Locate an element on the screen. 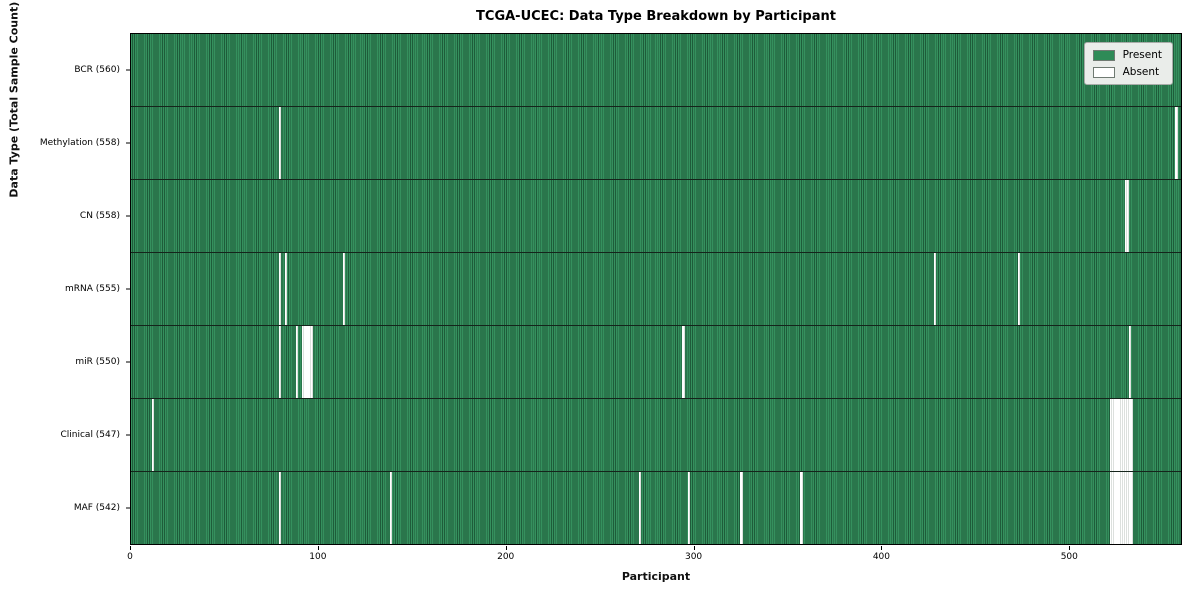 This screenshot has height=600, width=1200. heatmap-row-methylation is located at coordinates (656, 143).